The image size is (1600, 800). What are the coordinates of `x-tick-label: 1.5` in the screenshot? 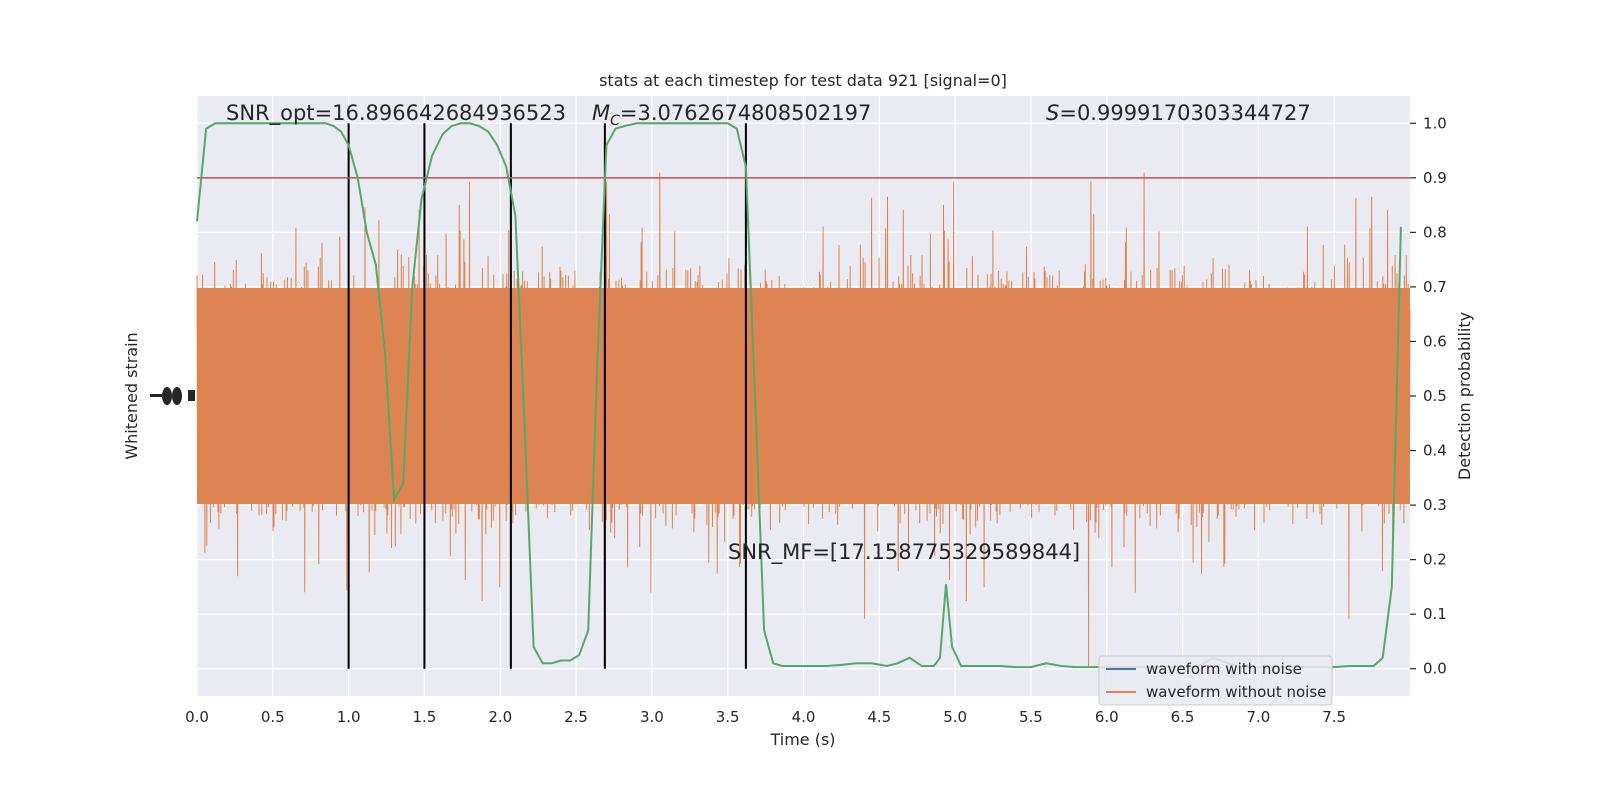 It's located at (425, 717).